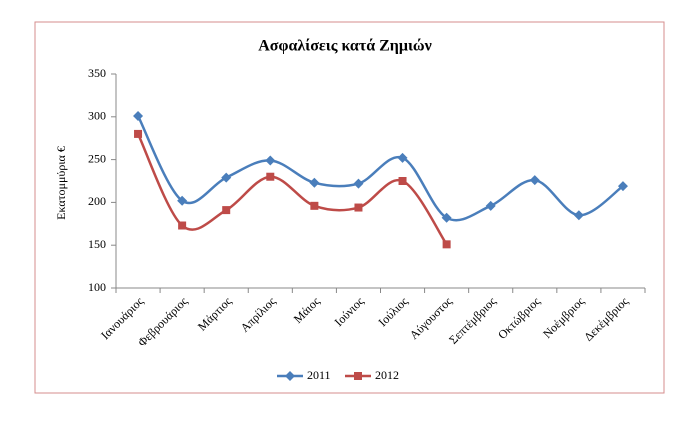 This screenshot has width=688, height=432. What do you see at coordinates (345, 46) in the screenshot?
I see `chart-title: Ασφαλίσεις κατά Ζημιών` at bounding box center [345, 46].